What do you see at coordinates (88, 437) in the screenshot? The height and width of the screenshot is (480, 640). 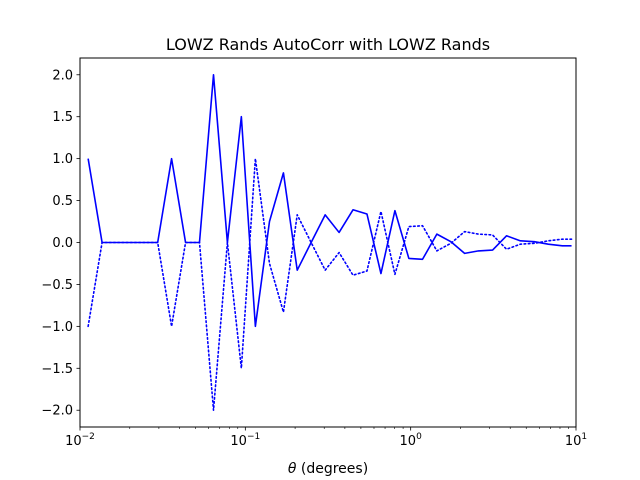 I see `x-tick-label-exponent: −2` at bounding box center [88, 437].